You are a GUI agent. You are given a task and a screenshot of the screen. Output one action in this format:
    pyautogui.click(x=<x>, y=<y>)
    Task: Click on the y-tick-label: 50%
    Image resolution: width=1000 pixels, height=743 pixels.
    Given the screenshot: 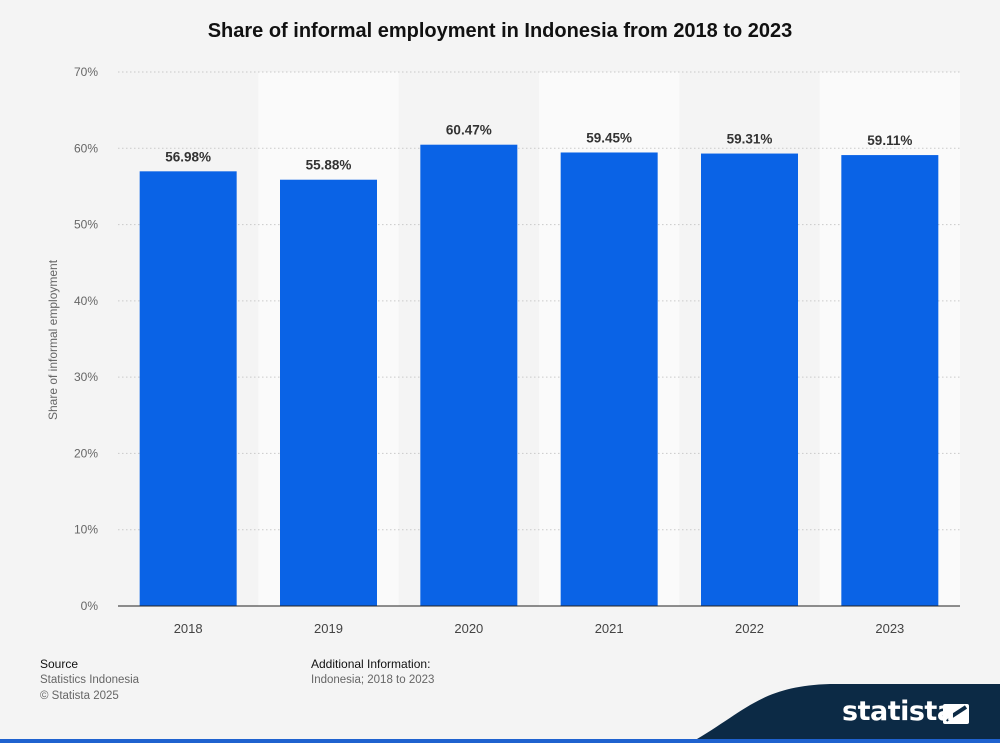 What is the action you would take?
    pyautogui.click(x=86, y=225)
    